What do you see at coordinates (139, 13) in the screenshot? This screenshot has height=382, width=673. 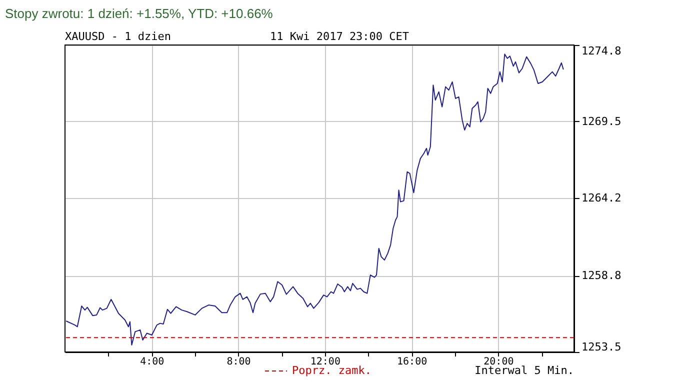 I see `chart-title: Stopy zwrotu: 1 dzień: +1.55%, YTD: +10.66%` at bounding box center [139, 13].